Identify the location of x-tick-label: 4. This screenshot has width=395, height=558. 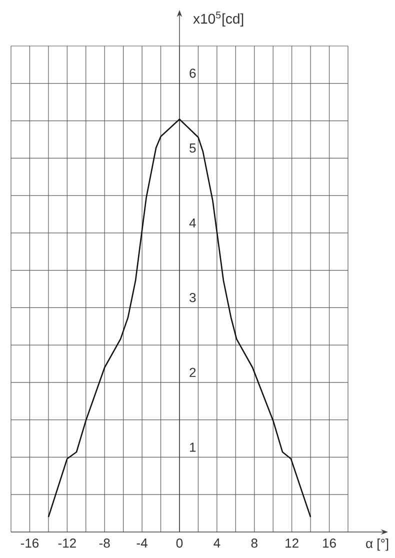
(217, 543).